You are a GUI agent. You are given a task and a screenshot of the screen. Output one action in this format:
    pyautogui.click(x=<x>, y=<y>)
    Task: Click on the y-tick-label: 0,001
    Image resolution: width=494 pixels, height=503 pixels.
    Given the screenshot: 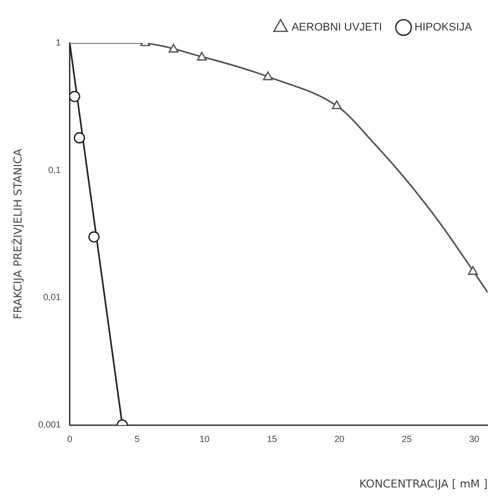 What is the action you would take?
    pyautogui.click(x=49, y=424)
    